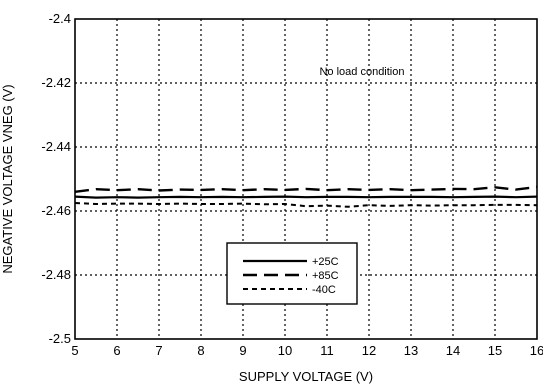  I want to click on x-tick-label: 9, so click(242, 350).